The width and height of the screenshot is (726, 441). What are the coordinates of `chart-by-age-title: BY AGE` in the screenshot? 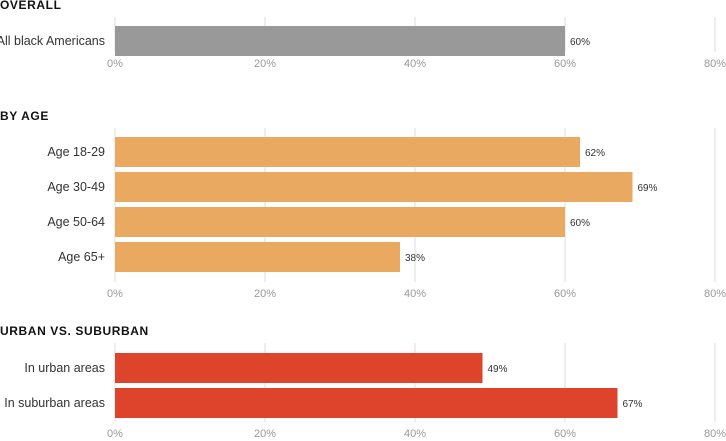 It's located at (24, 116).